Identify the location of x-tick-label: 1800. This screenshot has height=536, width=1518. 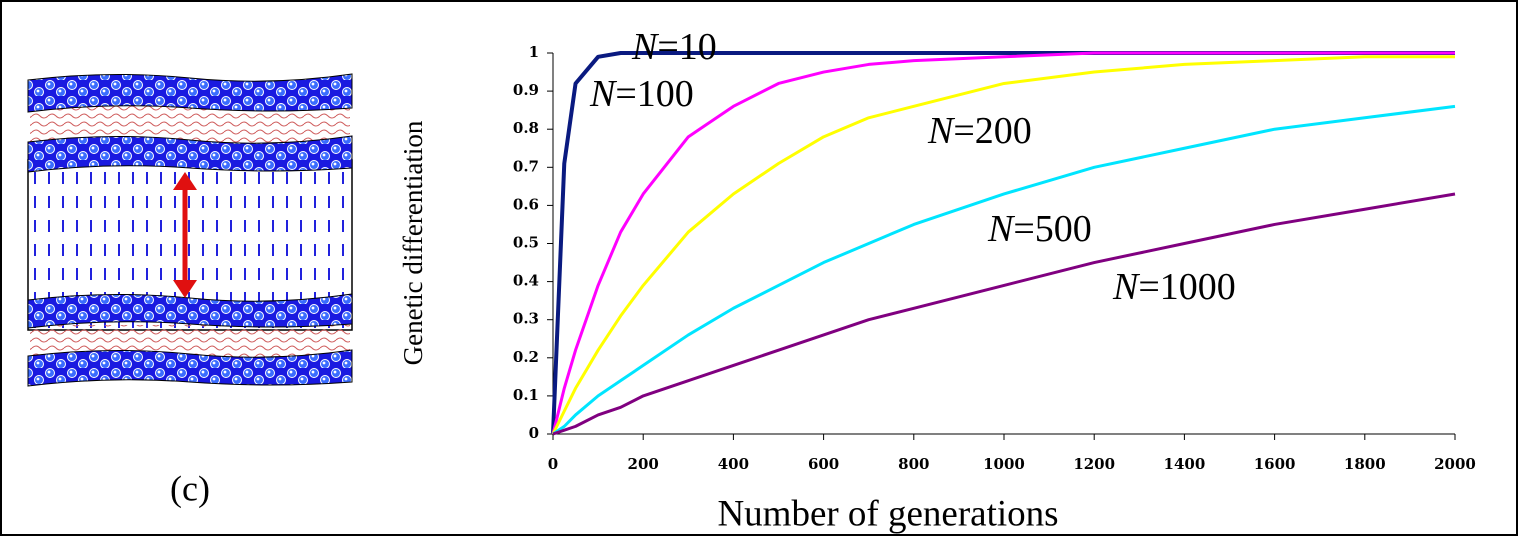
(1365, 464).